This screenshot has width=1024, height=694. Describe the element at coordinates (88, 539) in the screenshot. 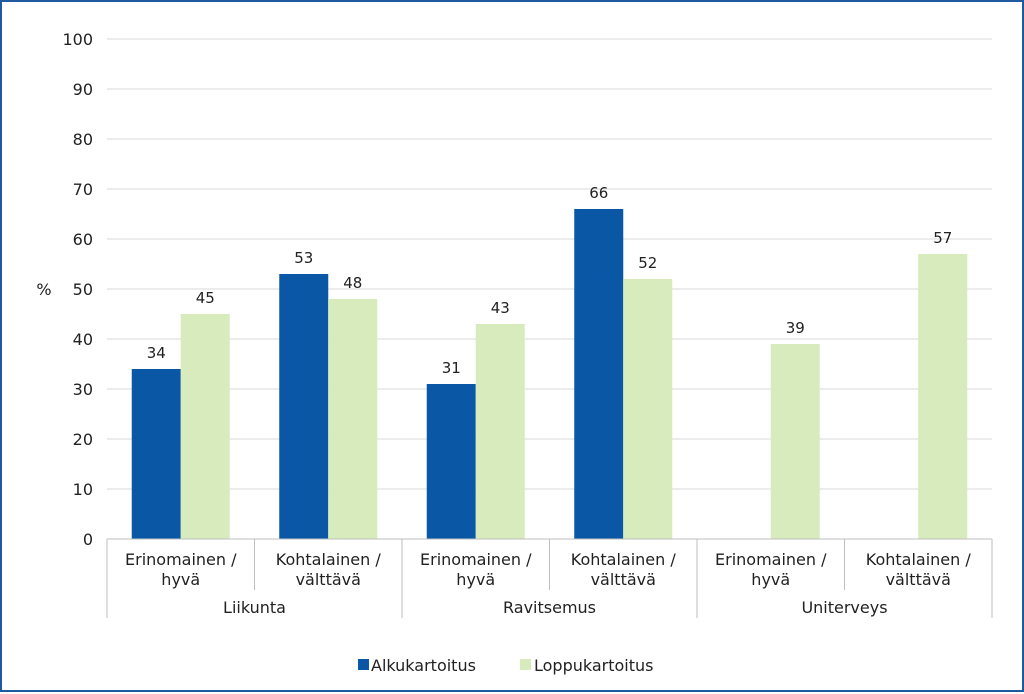

I see `y-tick-label: 0` at that location.